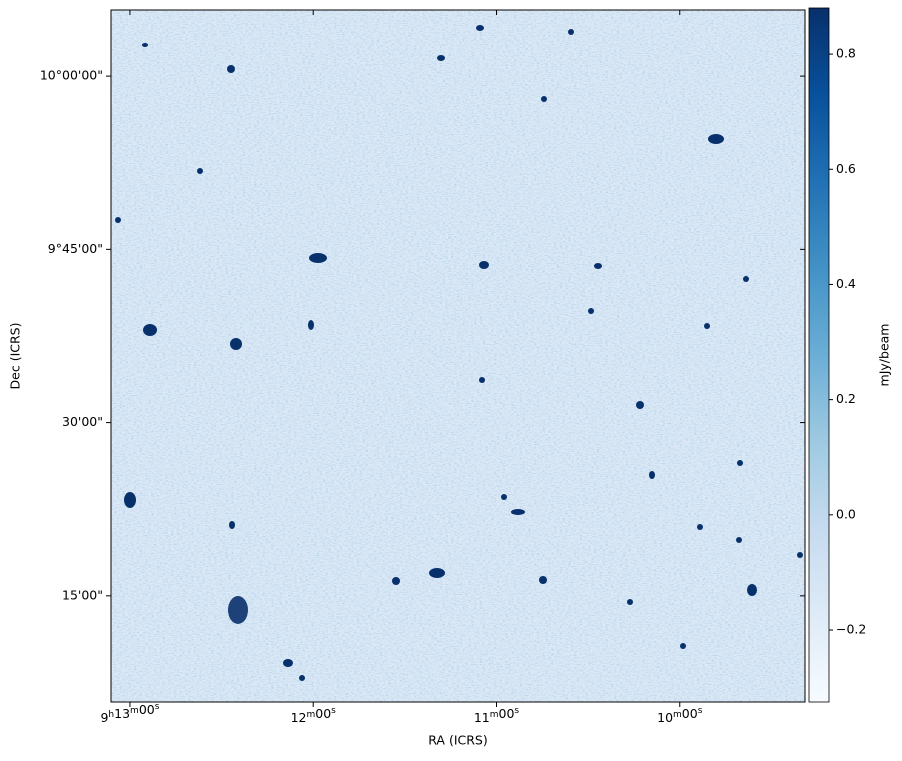  Describe the element at coordinates (884, 355) in the screenshot. I see `colorbar-label: mJy/beam` at that location.